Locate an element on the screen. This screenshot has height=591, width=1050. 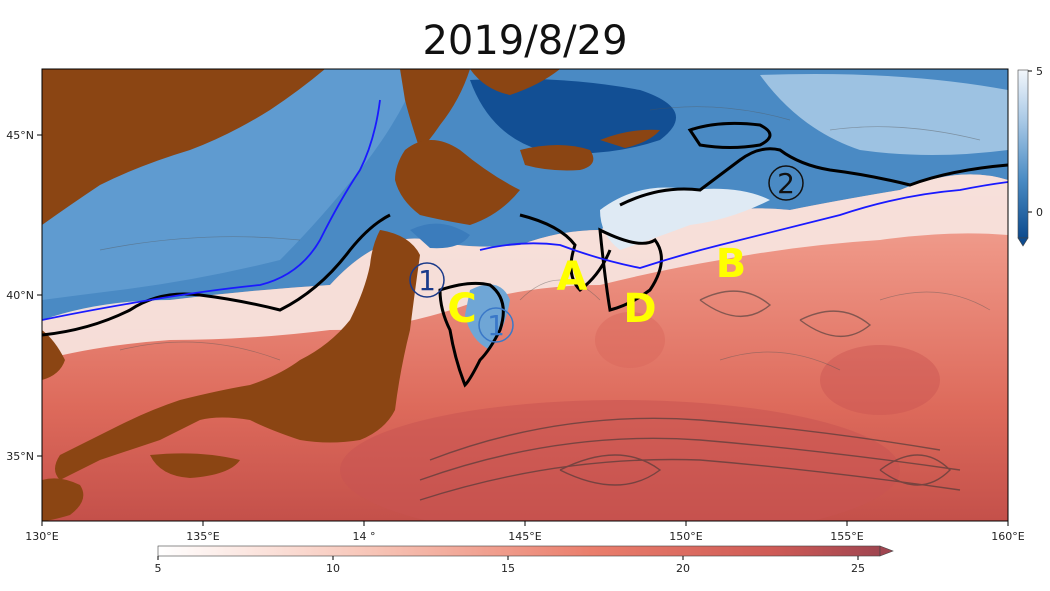
colorbar-bottom-tick: 5 is located at coordinates (158, 568).